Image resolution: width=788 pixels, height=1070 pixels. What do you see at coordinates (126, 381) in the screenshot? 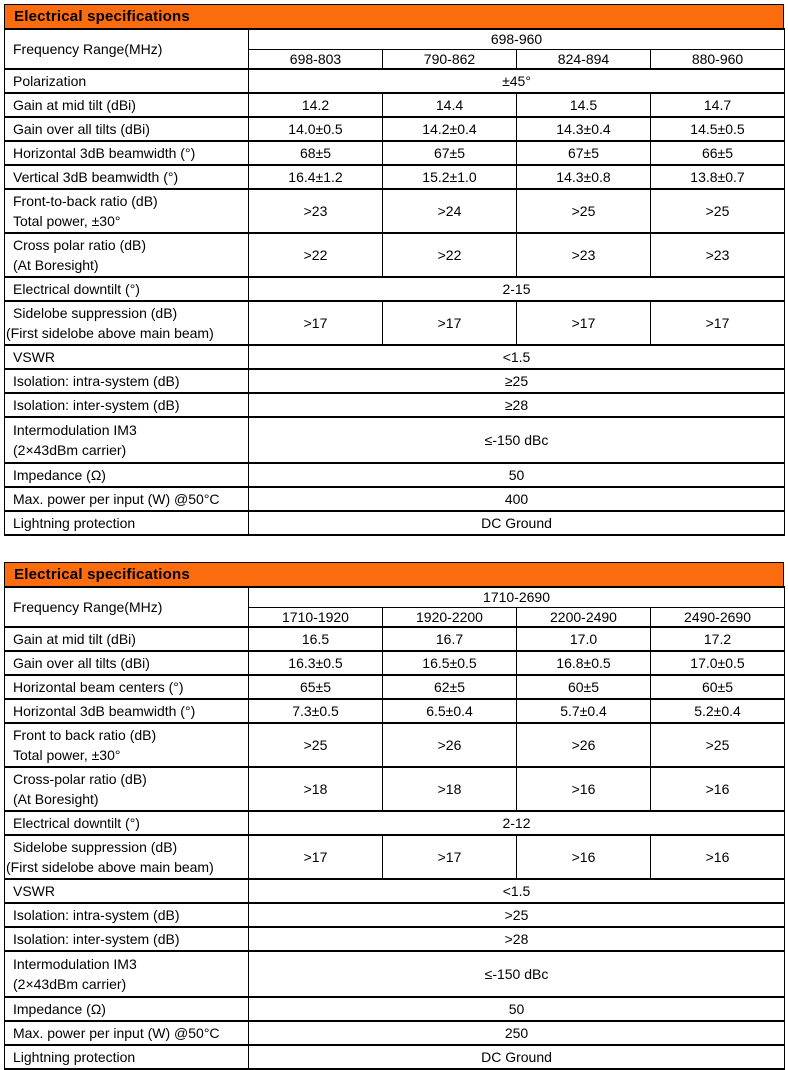
I see `row-label-cell: Isolation: intra-system (dB)` at bounding box center [126, 381].